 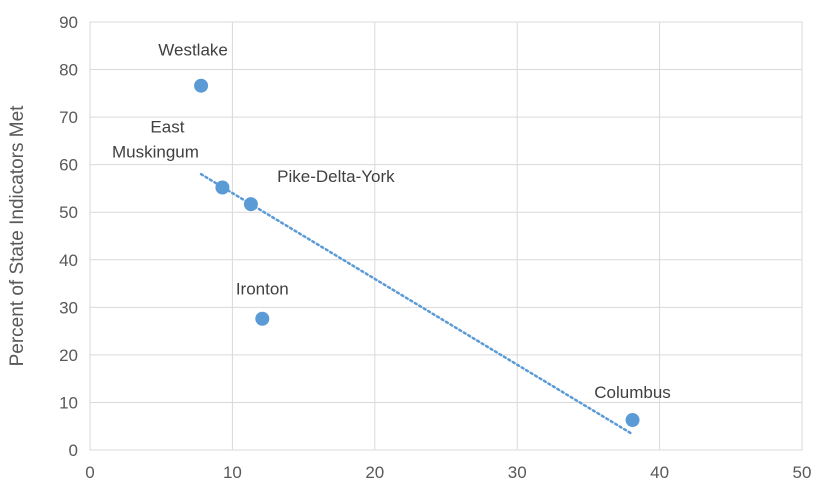 What do you see at coordinates (232, 472) in the screenshot?
I see `x-tick-label: 10` at bounding box center [232, 472].